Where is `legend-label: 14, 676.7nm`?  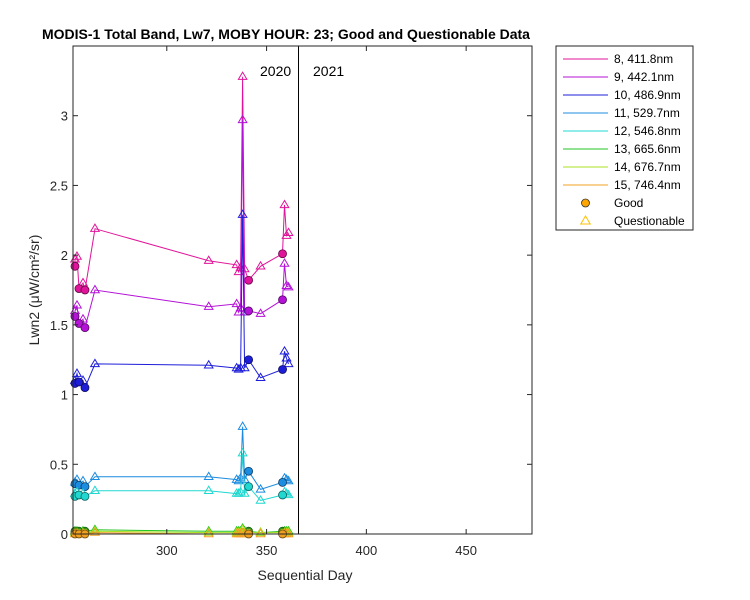 legend-label: 14, 676.7nm is located at coordinates (647, 167).